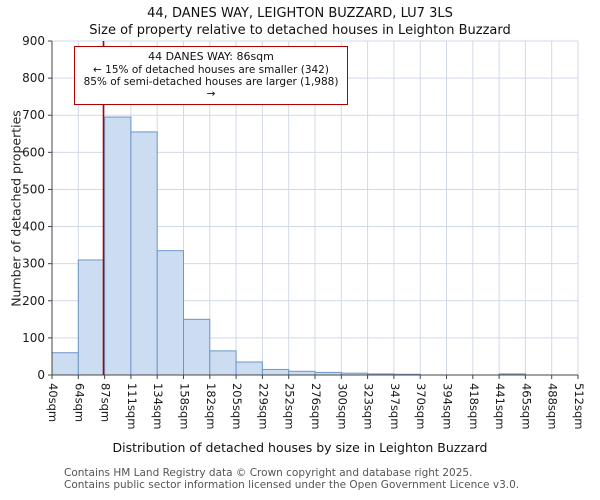 This screenshot has width=600, height=500. What do you see at coordinates (369, 406) in the screenshot?
I see `x-tick-label: 323sqm` at bounding box center [369, 406].